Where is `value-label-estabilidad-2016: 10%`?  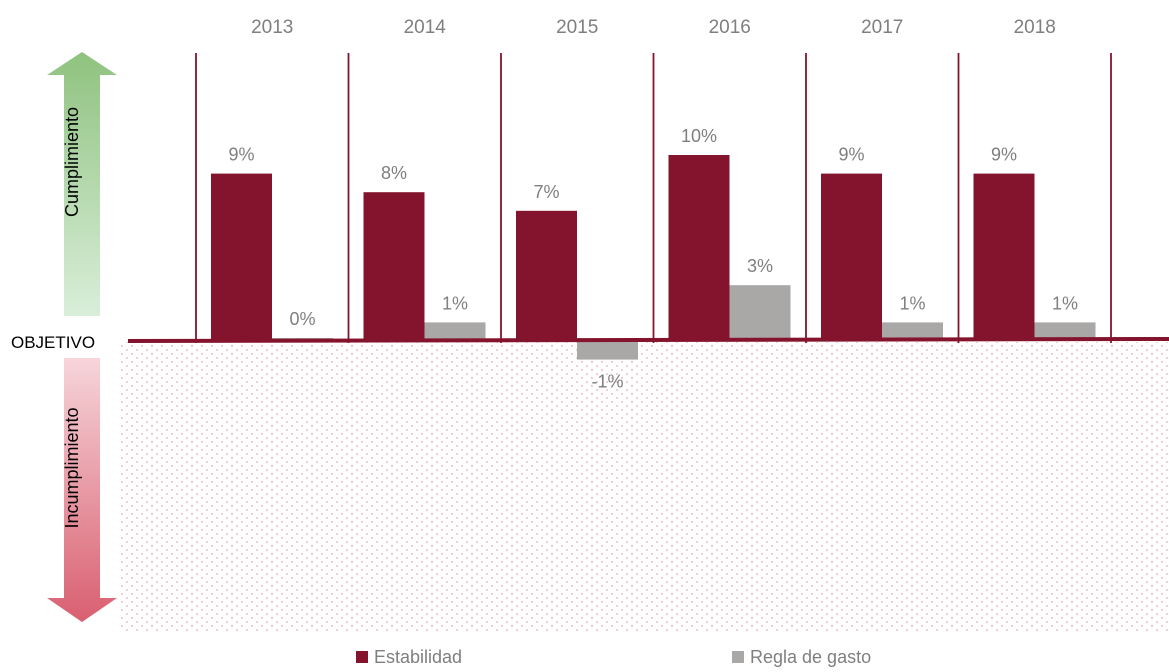
value-label-estabilidad-2016: 10% is located at coordinates (699, 136).